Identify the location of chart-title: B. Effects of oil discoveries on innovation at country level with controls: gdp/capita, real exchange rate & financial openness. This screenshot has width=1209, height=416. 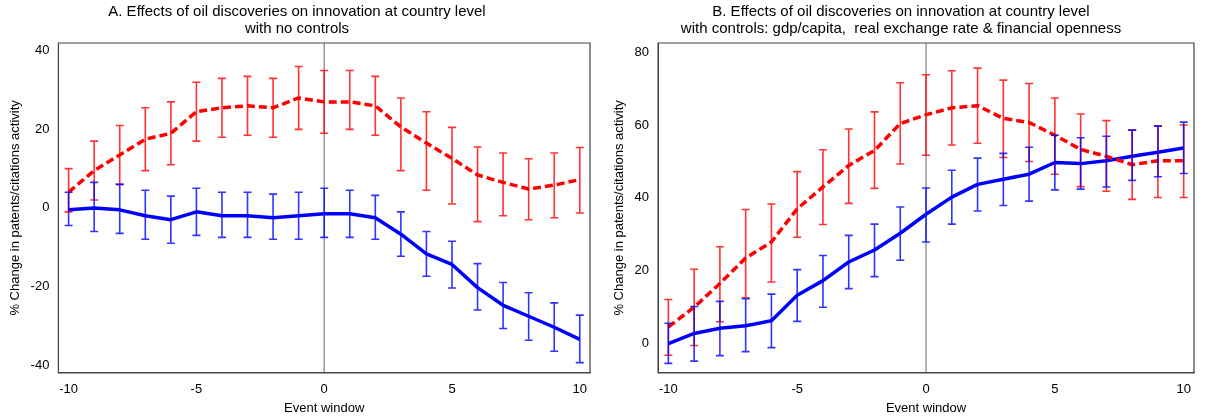
(900, 19).